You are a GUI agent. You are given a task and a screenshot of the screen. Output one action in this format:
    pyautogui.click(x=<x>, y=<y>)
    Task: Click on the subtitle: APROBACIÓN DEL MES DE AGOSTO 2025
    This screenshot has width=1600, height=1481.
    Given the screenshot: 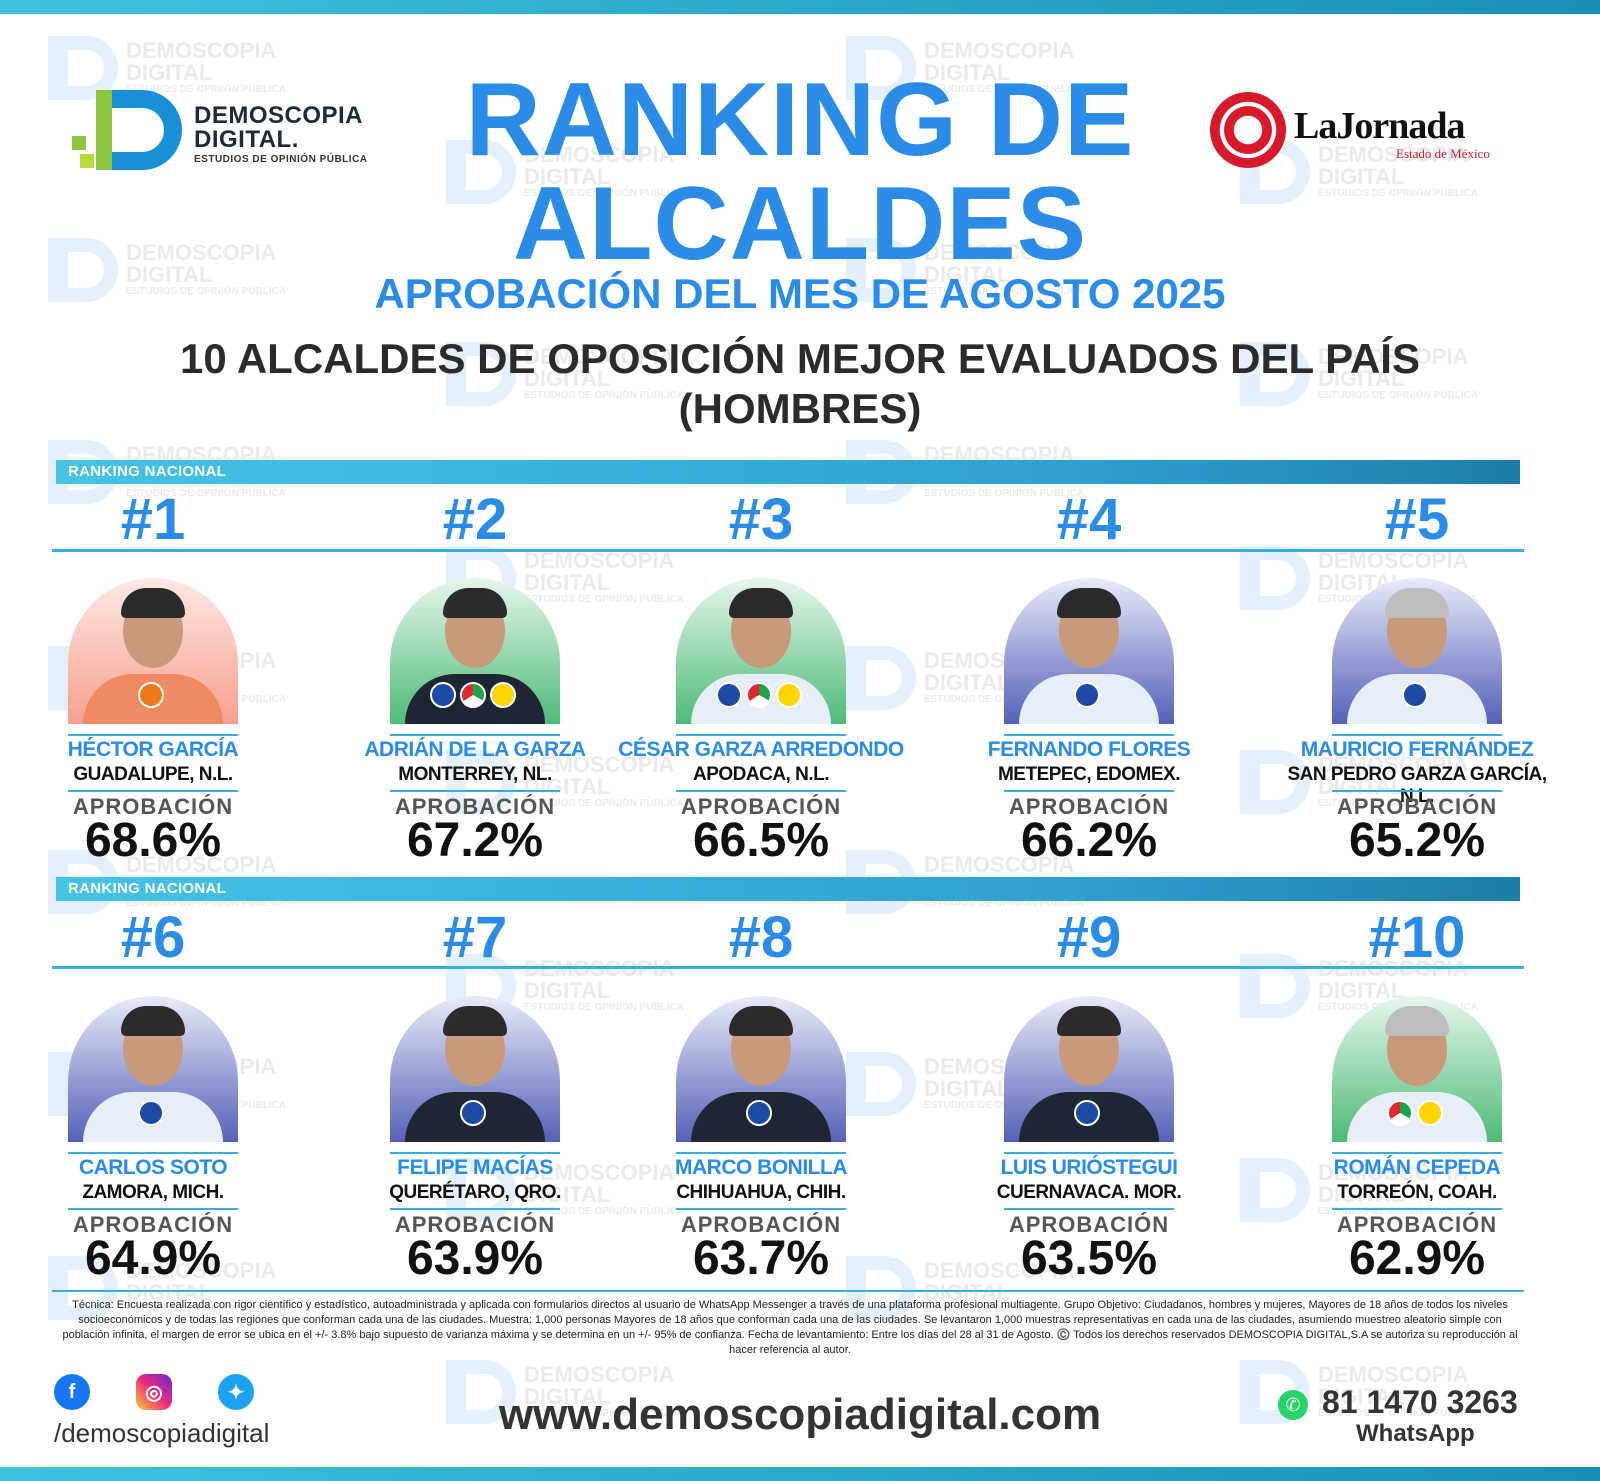 What is the action you would take?
    pyautogui.click(x=800, y=293)
    